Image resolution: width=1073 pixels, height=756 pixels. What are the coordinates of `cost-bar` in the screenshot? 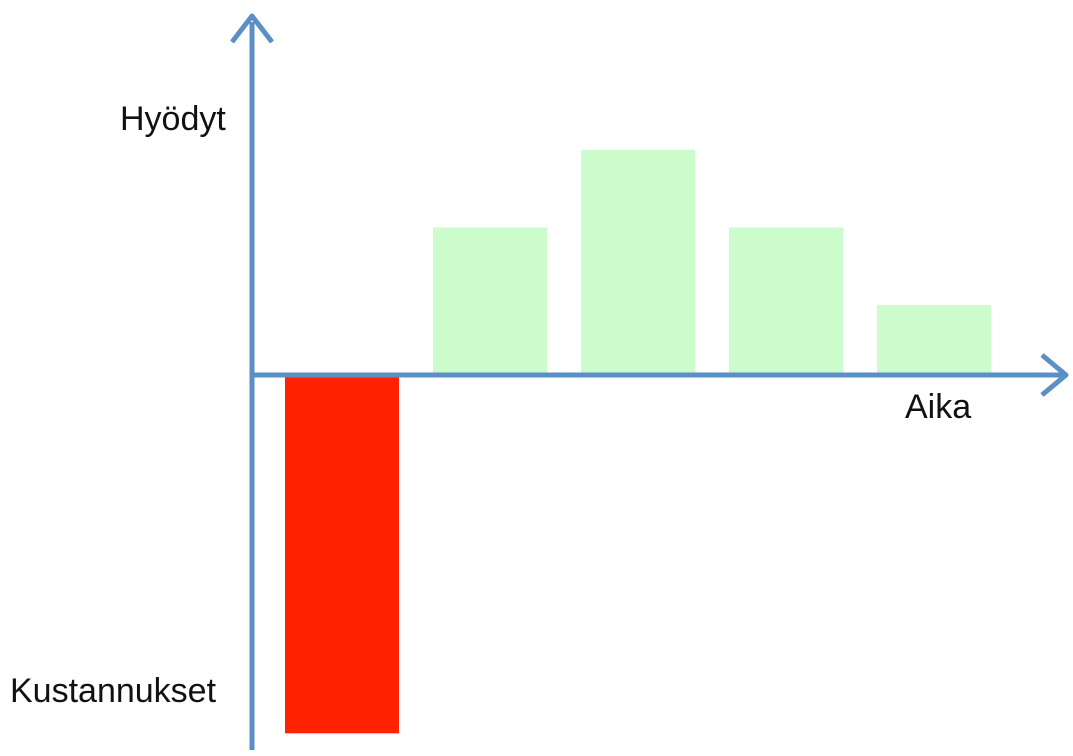 It's located at (342, 554).